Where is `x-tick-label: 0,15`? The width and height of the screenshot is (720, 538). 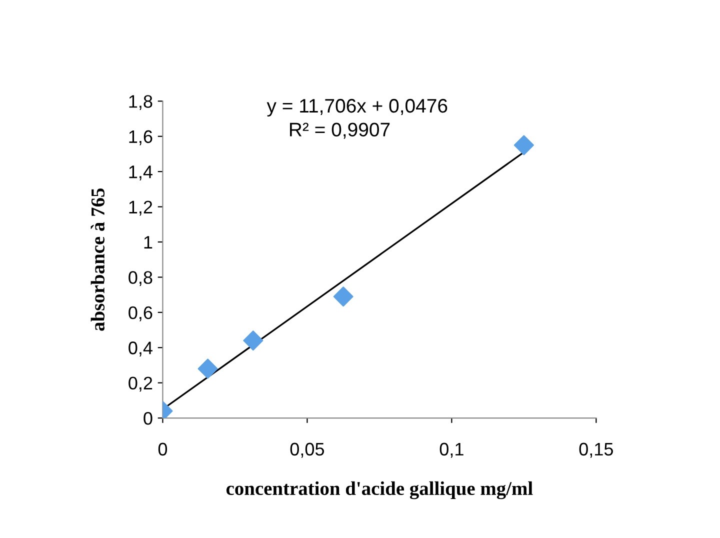
x-tick-label: 0,15 is located at coordinates (596, 450).